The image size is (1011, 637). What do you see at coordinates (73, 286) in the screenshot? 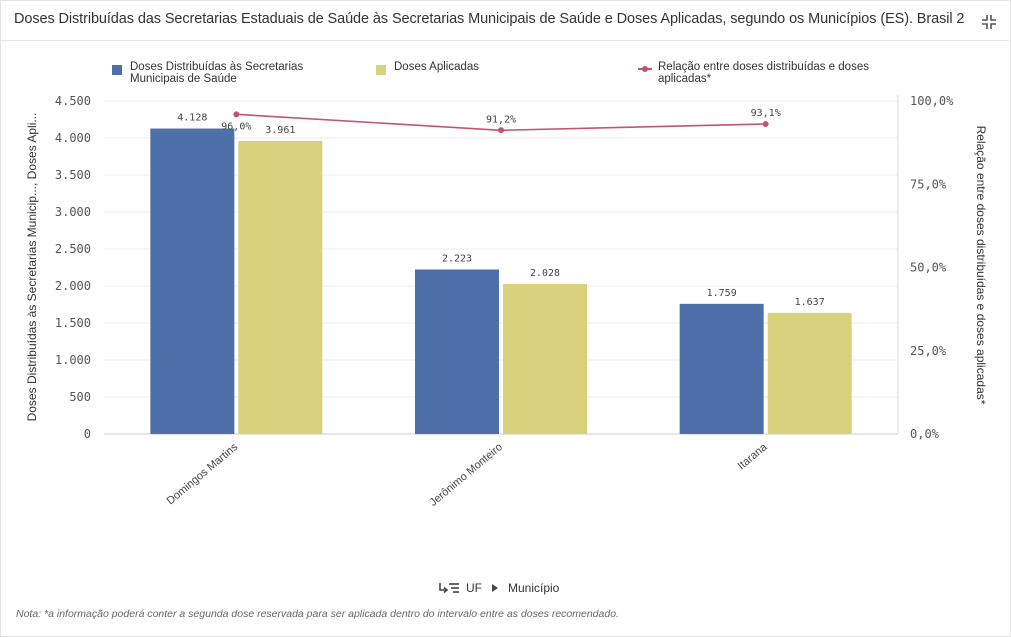
I see `y-left-tick-label: 2.000` at bounding box center [73, 286].